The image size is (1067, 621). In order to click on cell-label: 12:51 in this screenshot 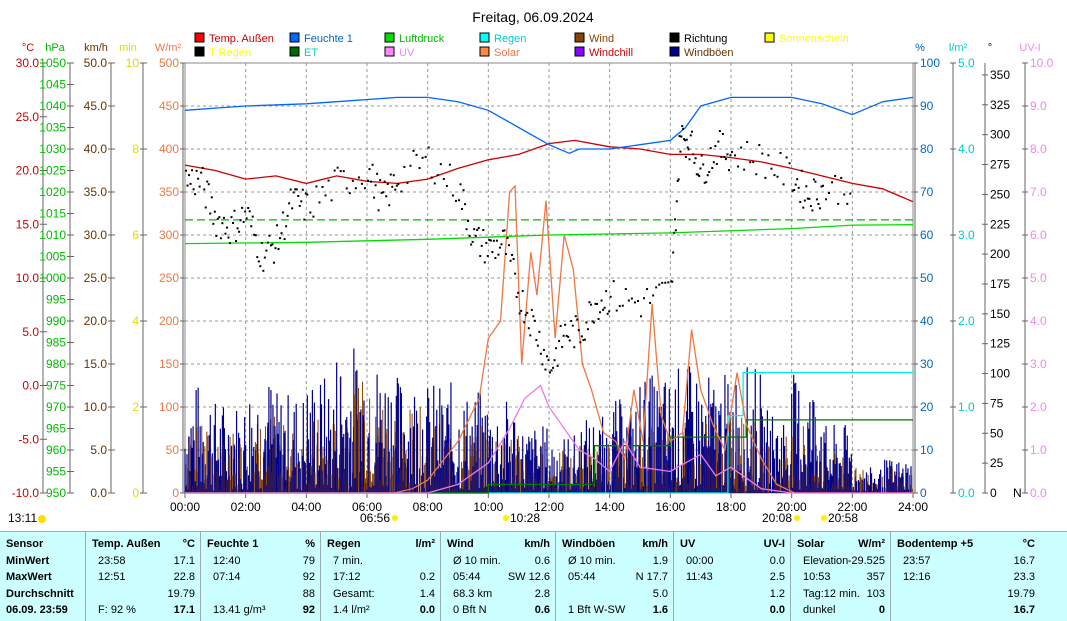, I will do `click(112, 577)`.